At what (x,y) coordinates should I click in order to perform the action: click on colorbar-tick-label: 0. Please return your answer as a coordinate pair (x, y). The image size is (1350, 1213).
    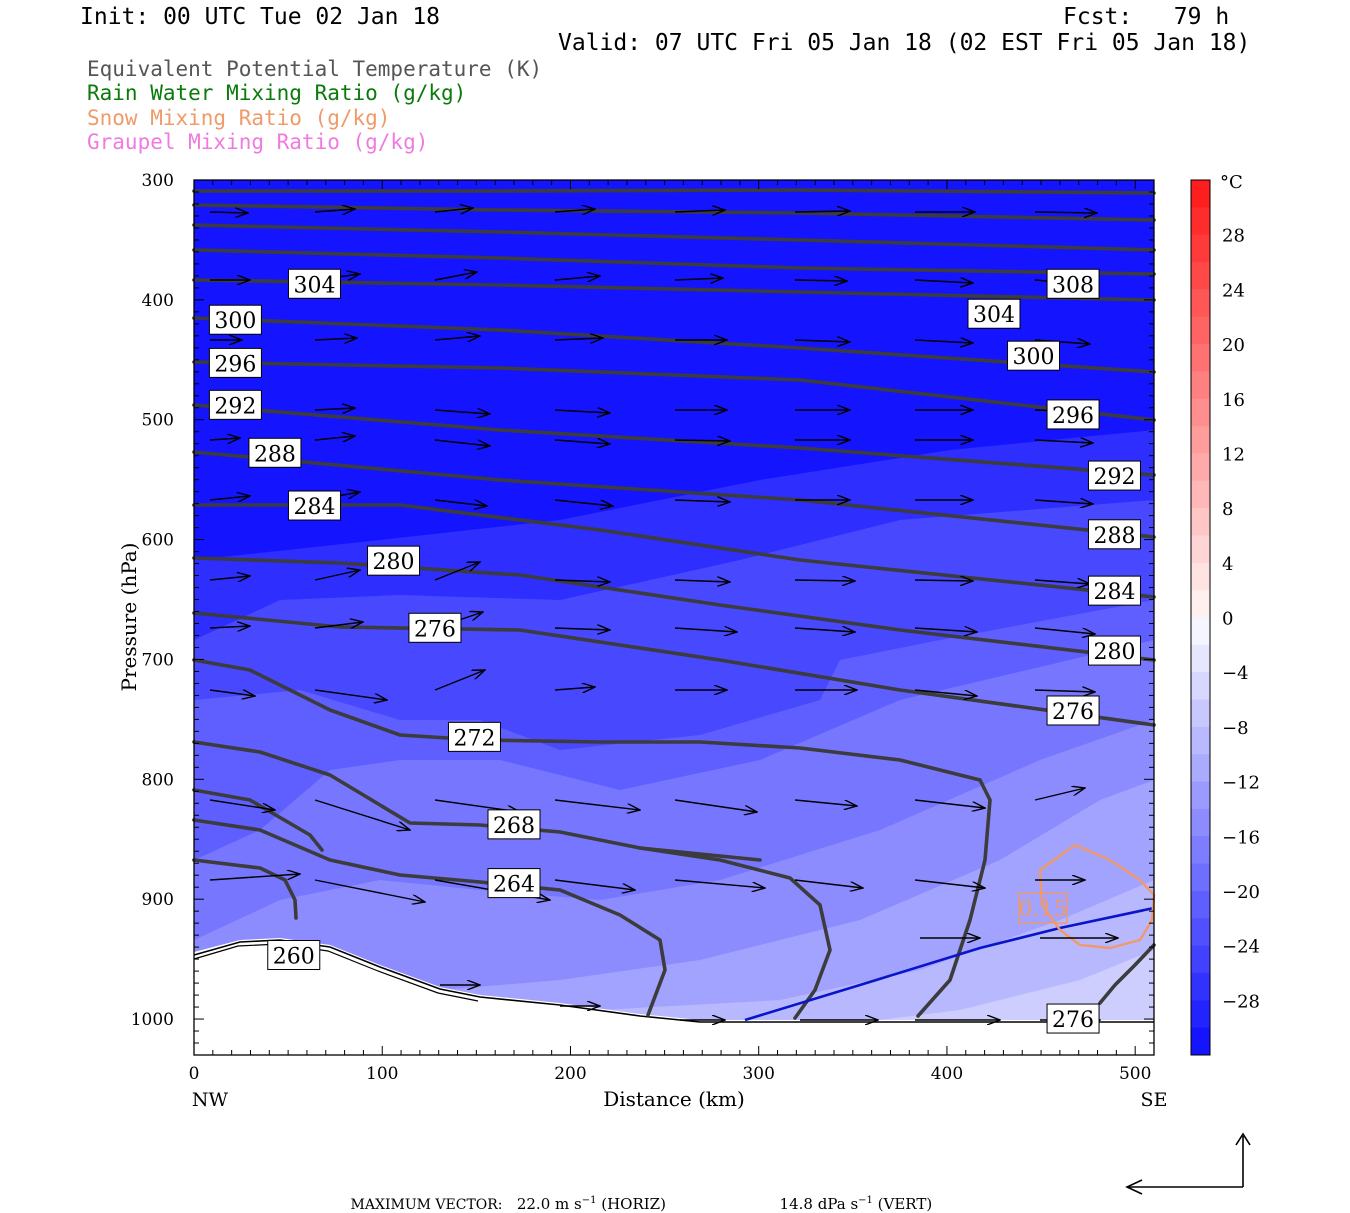
    Looking at the image, I should click on (1227, 619).